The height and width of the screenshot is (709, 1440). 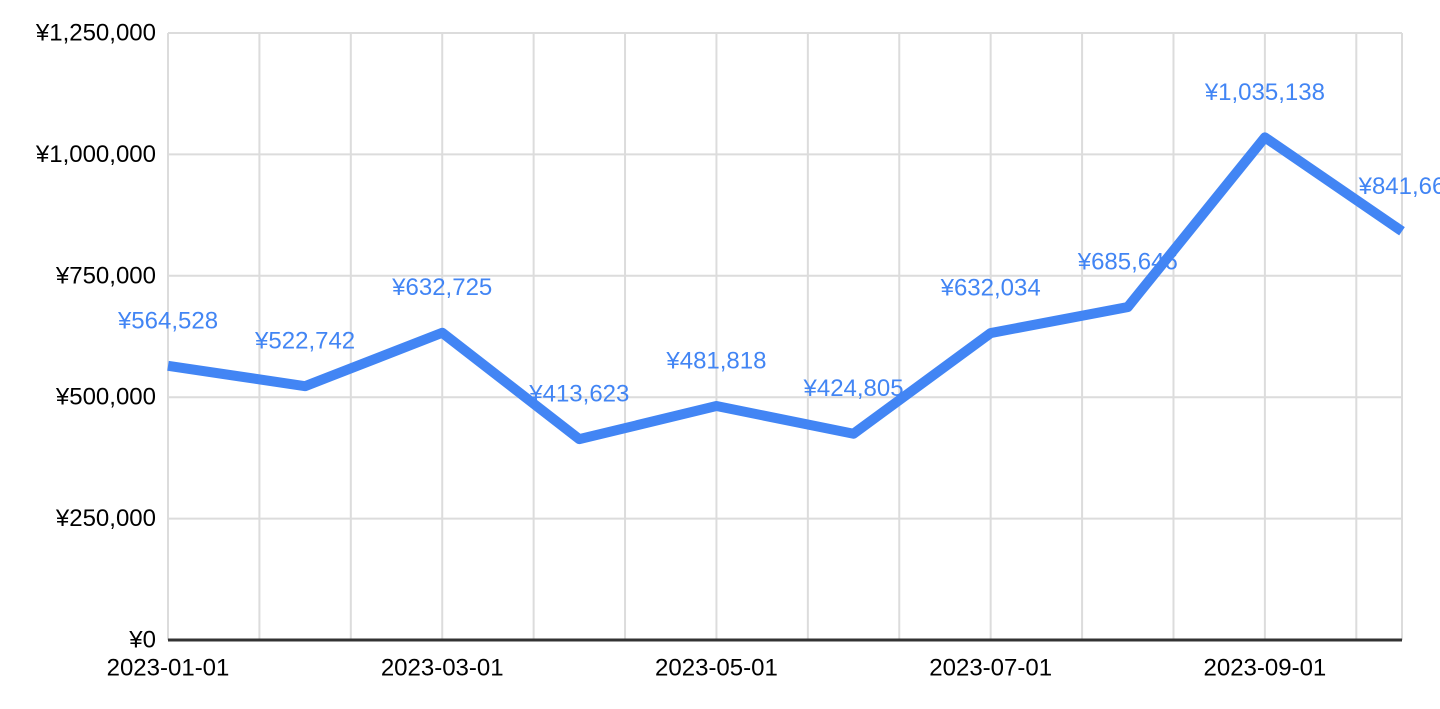 What do you see at coordinates (95, 33) in the screenshot?
I see `y-tick-label: ¥1,250,000` at bounding box center [95, 33].